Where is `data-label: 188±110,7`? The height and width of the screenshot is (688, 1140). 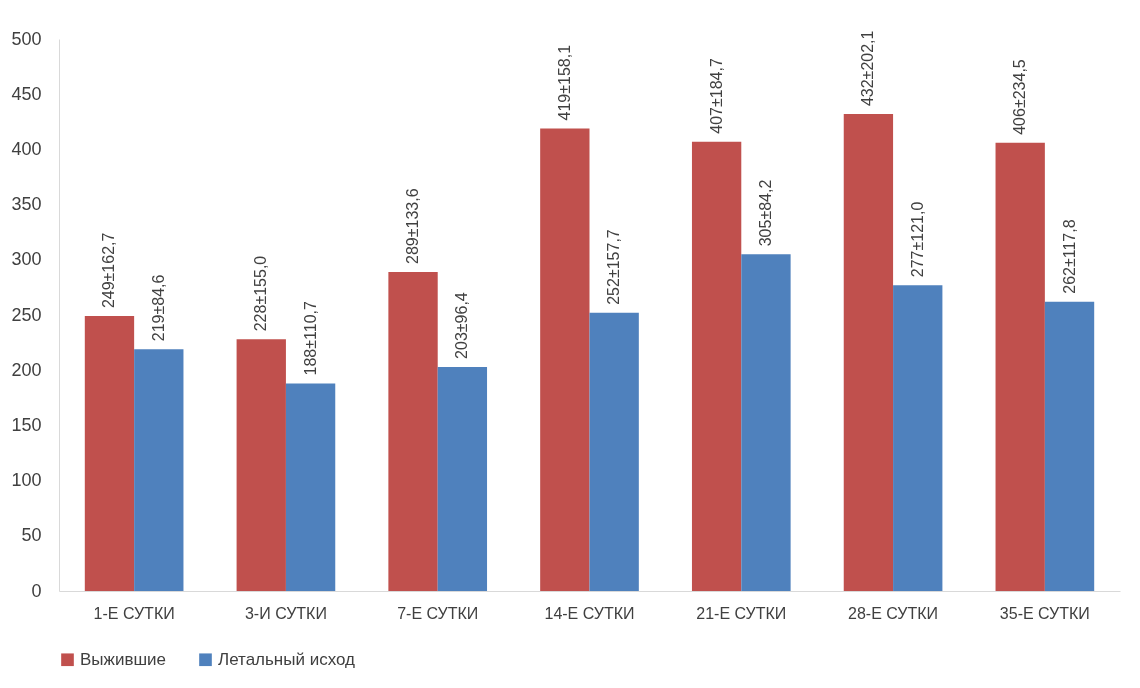
data-label: 188±110,7 is located at coordinates (310, 338).